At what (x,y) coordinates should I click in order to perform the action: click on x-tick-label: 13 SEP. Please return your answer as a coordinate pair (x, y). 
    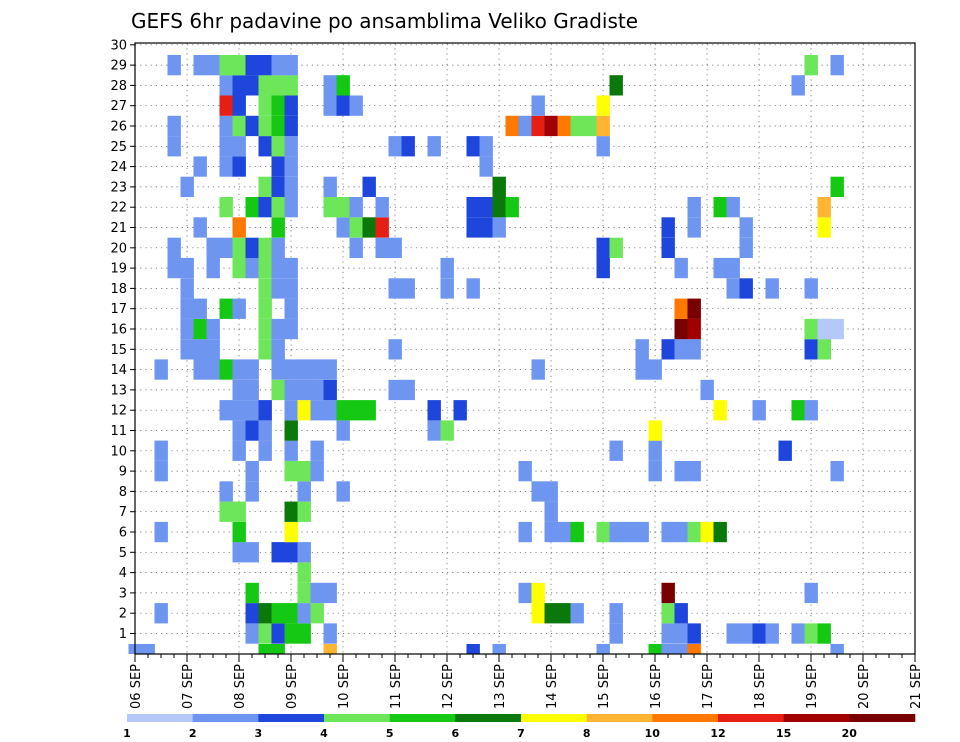
    Looking at the image, I should click on (500, 686).